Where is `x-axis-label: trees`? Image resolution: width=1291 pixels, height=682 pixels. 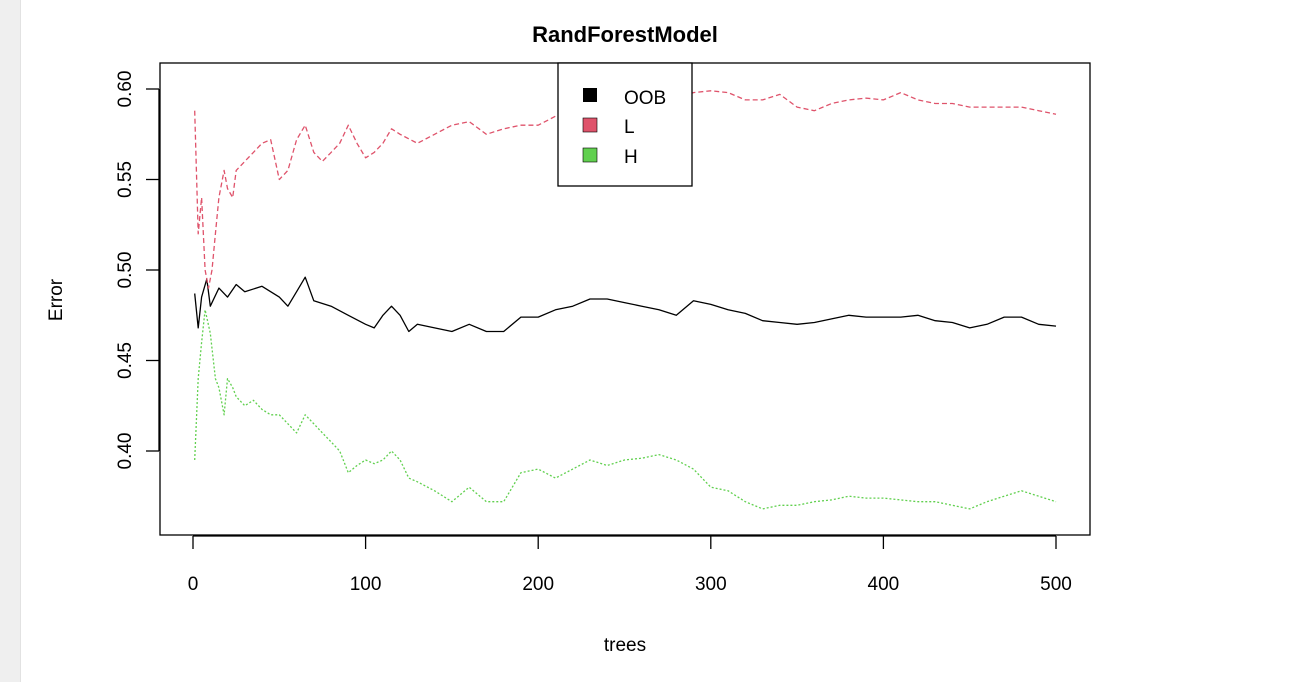 x-axis-label: trees is located at coordinates (625, 645).